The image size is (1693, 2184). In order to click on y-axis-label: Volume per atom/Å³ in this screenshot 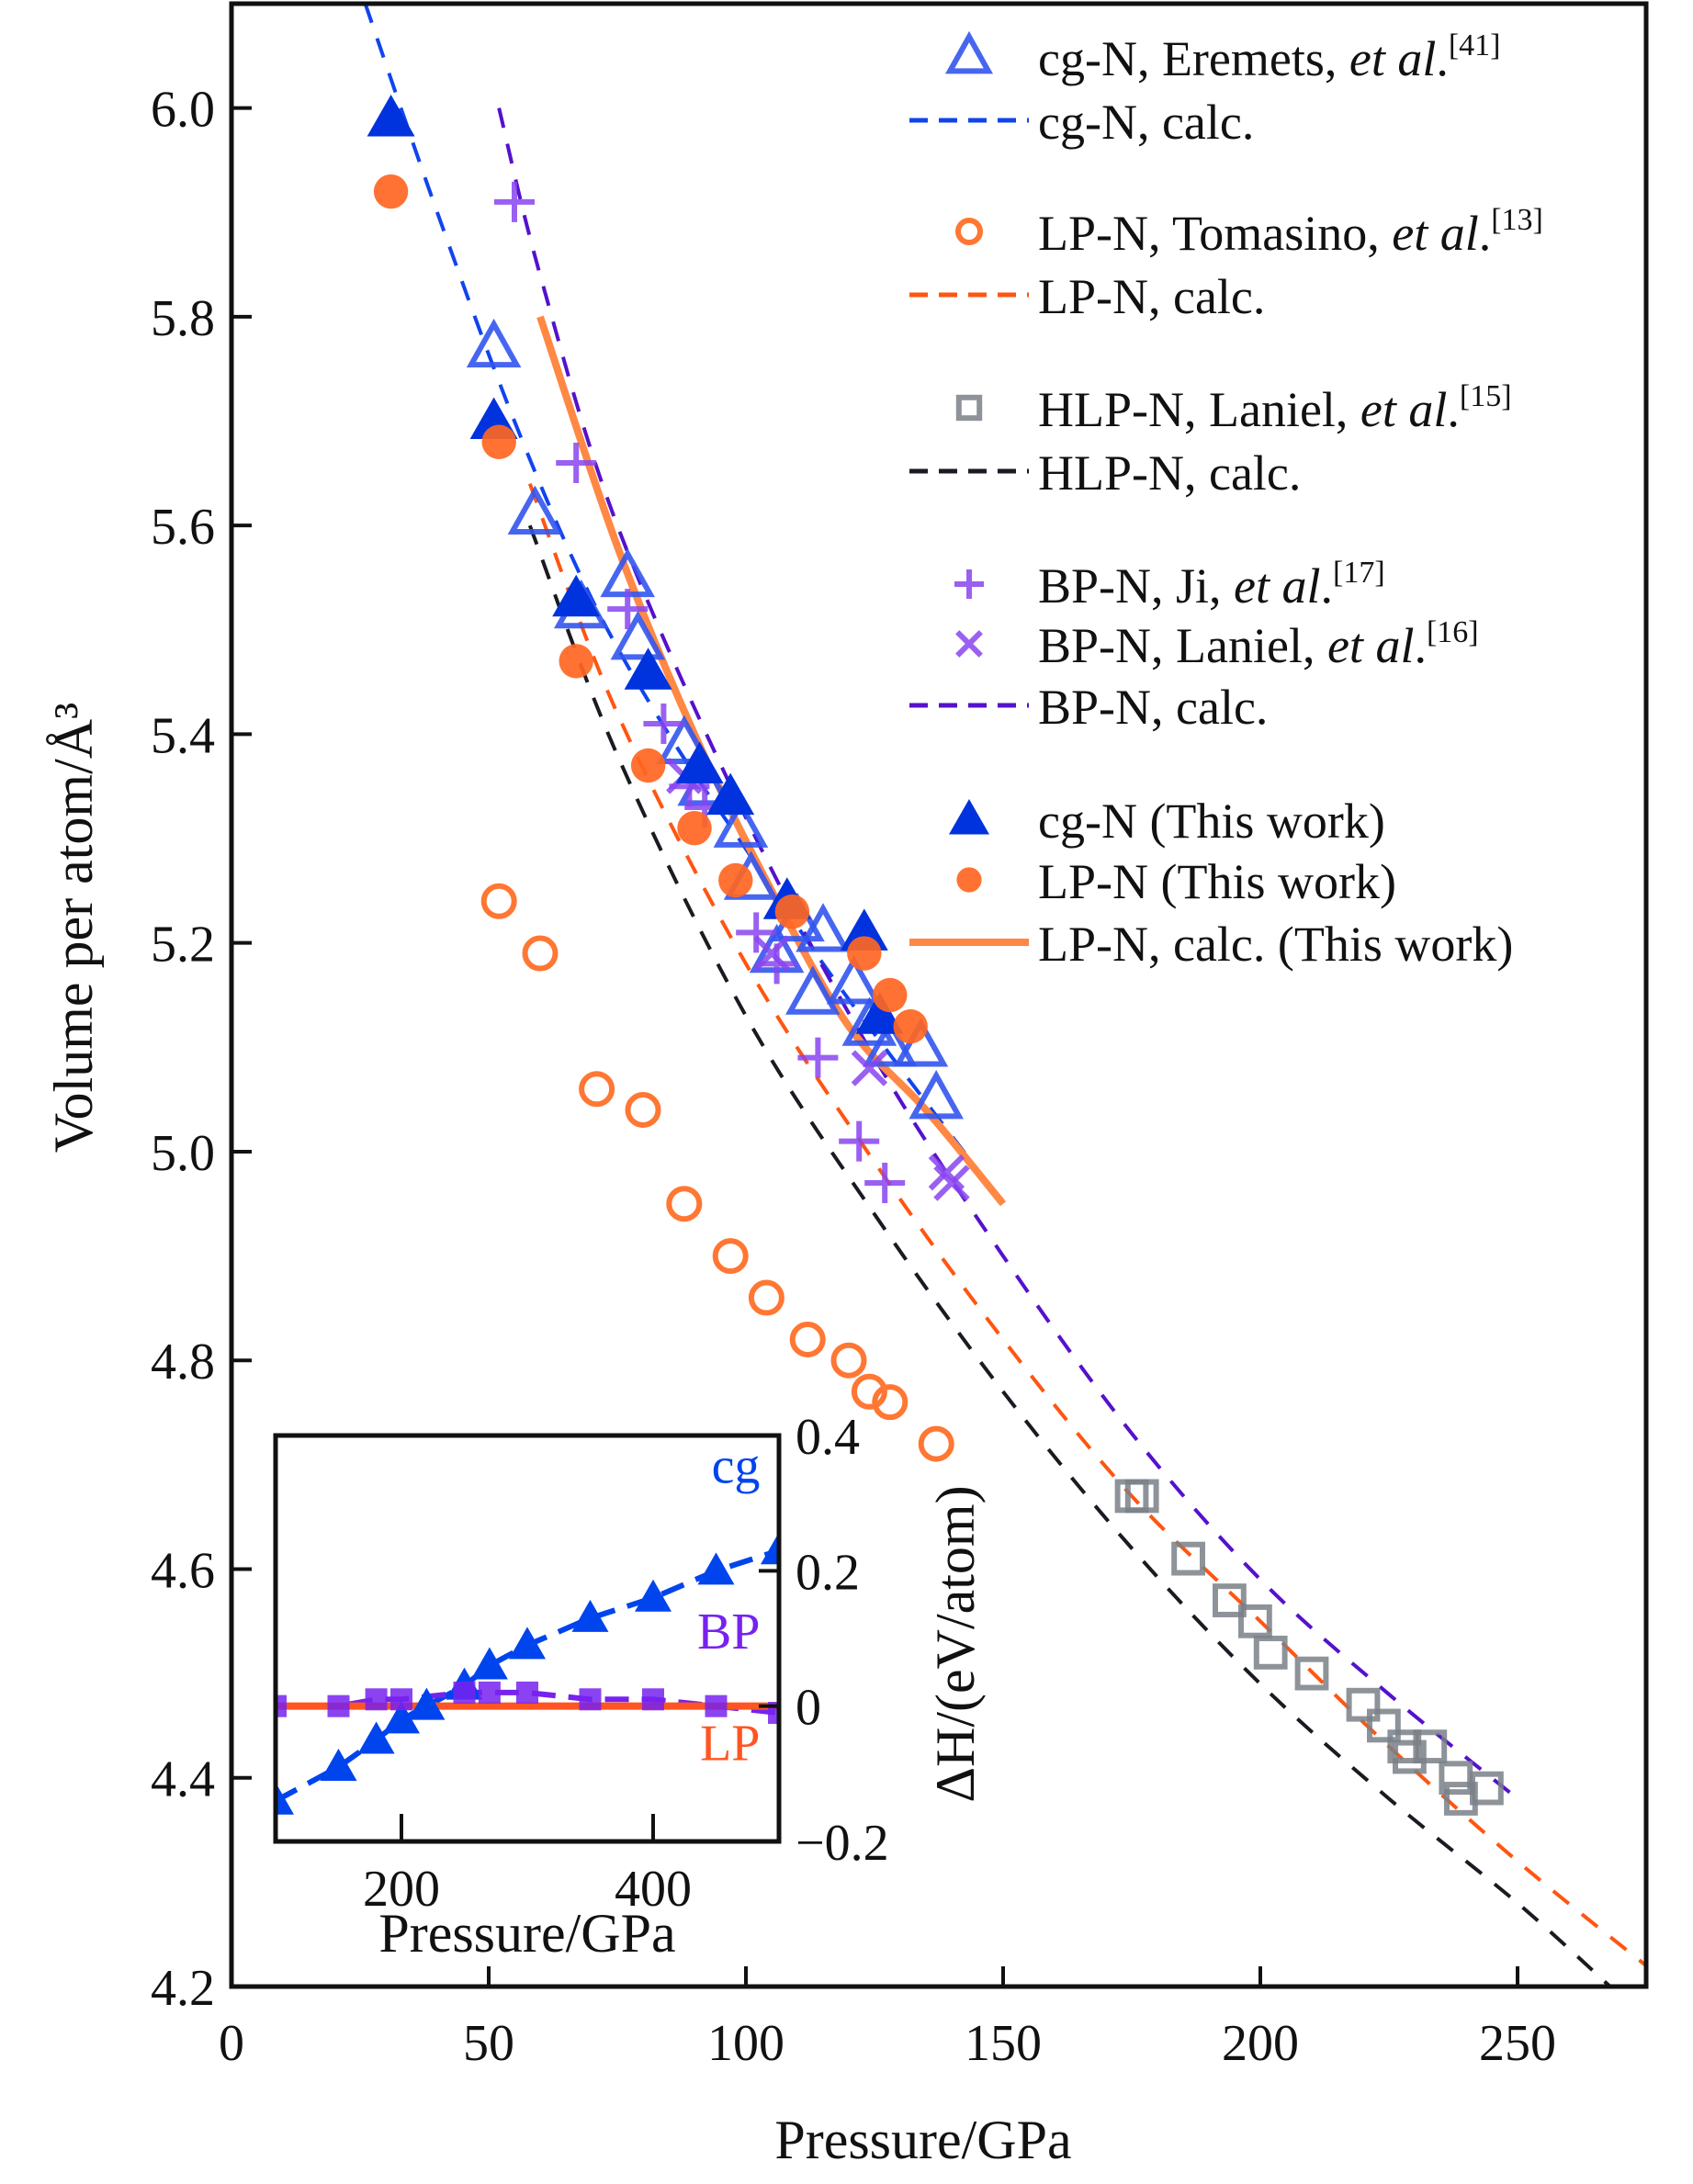, I will do `click(73, 928)`.